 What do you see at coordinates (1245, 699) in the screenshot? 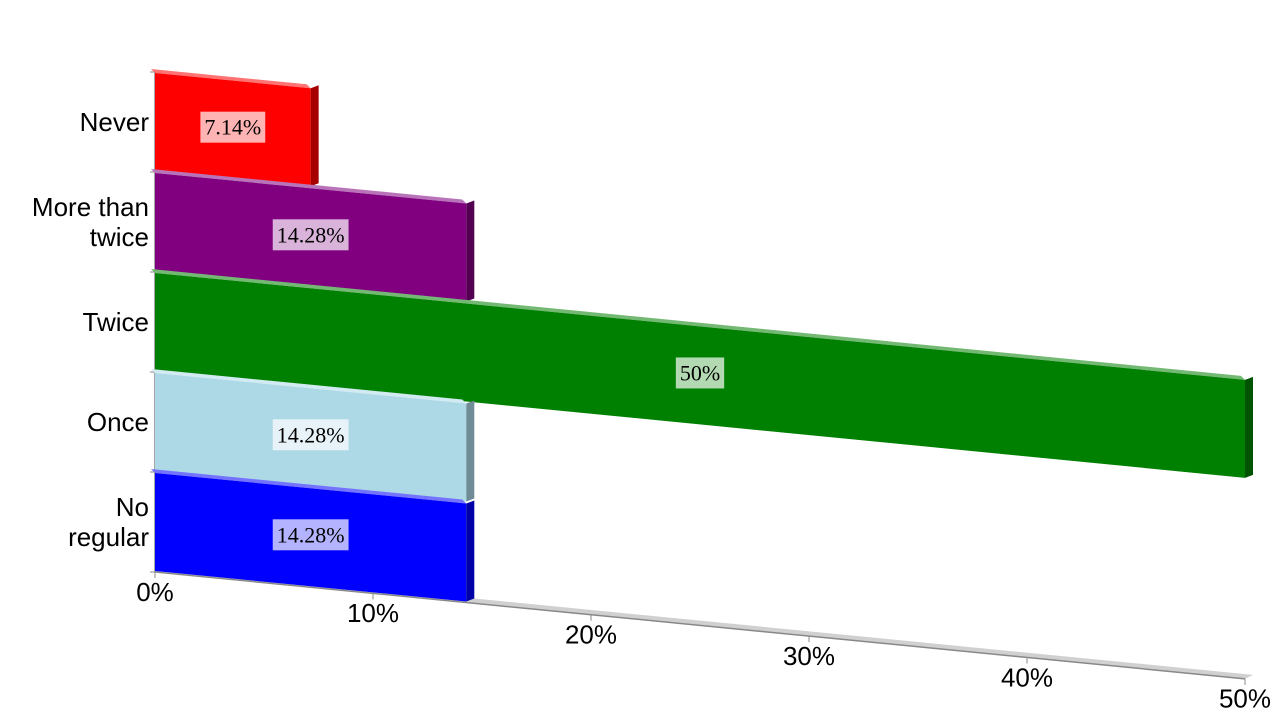
I see `x-tick-label: 50%` at bounding box center [1245, 699].